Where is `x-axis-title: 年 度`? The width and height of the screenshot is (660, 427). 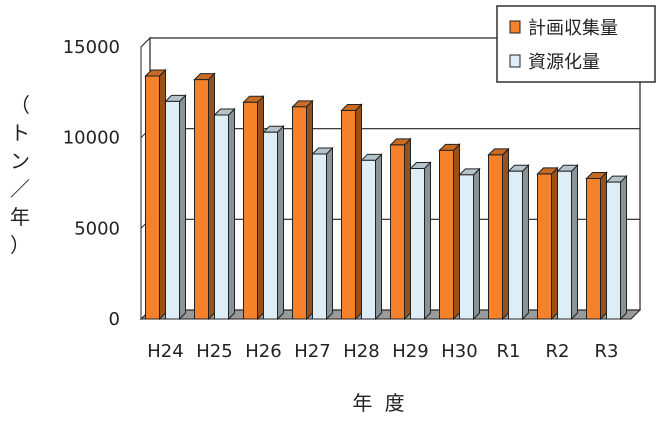
x-axis-title: 年 度 is located at coordinates (379, 403).